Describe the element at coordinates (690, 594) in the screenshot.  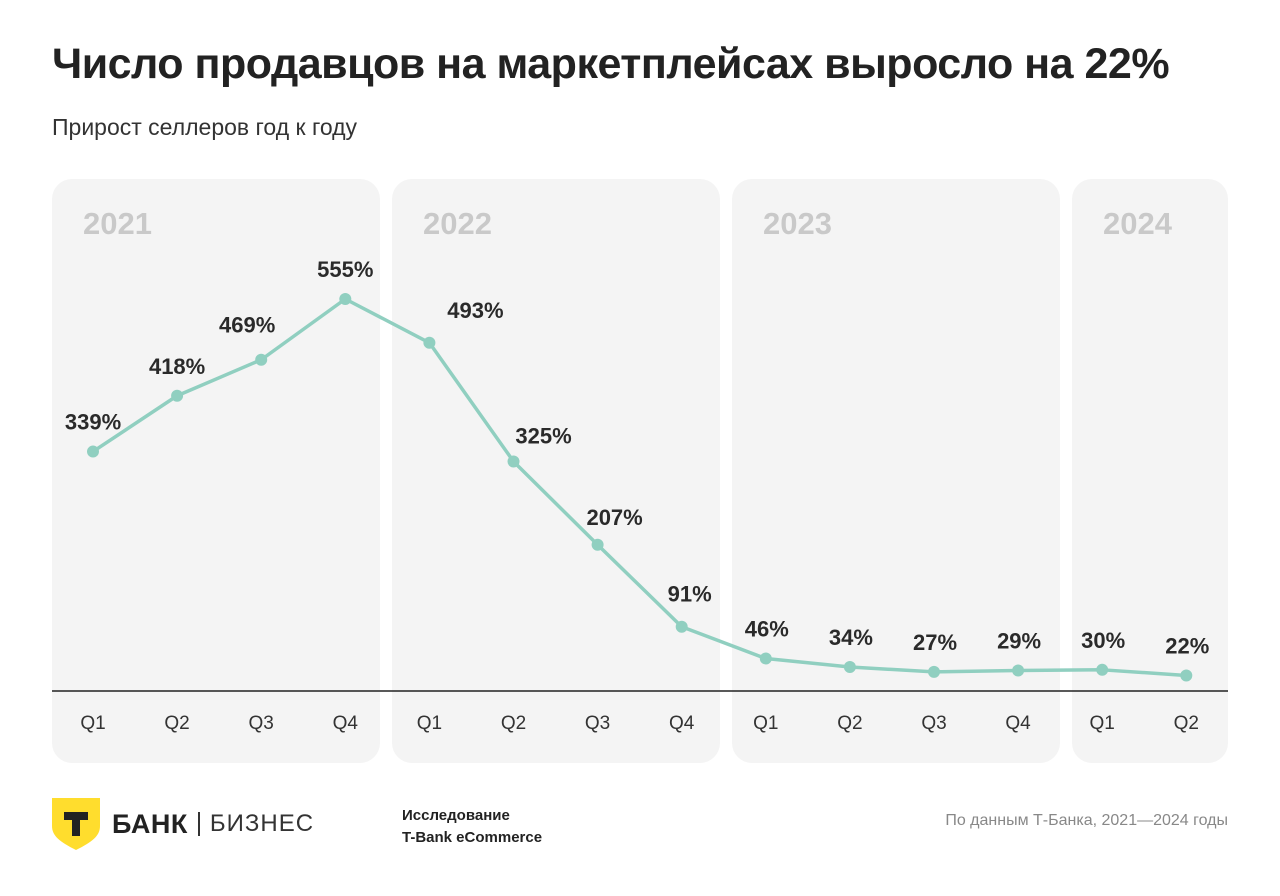
I see `data-label: 91%` at that location.